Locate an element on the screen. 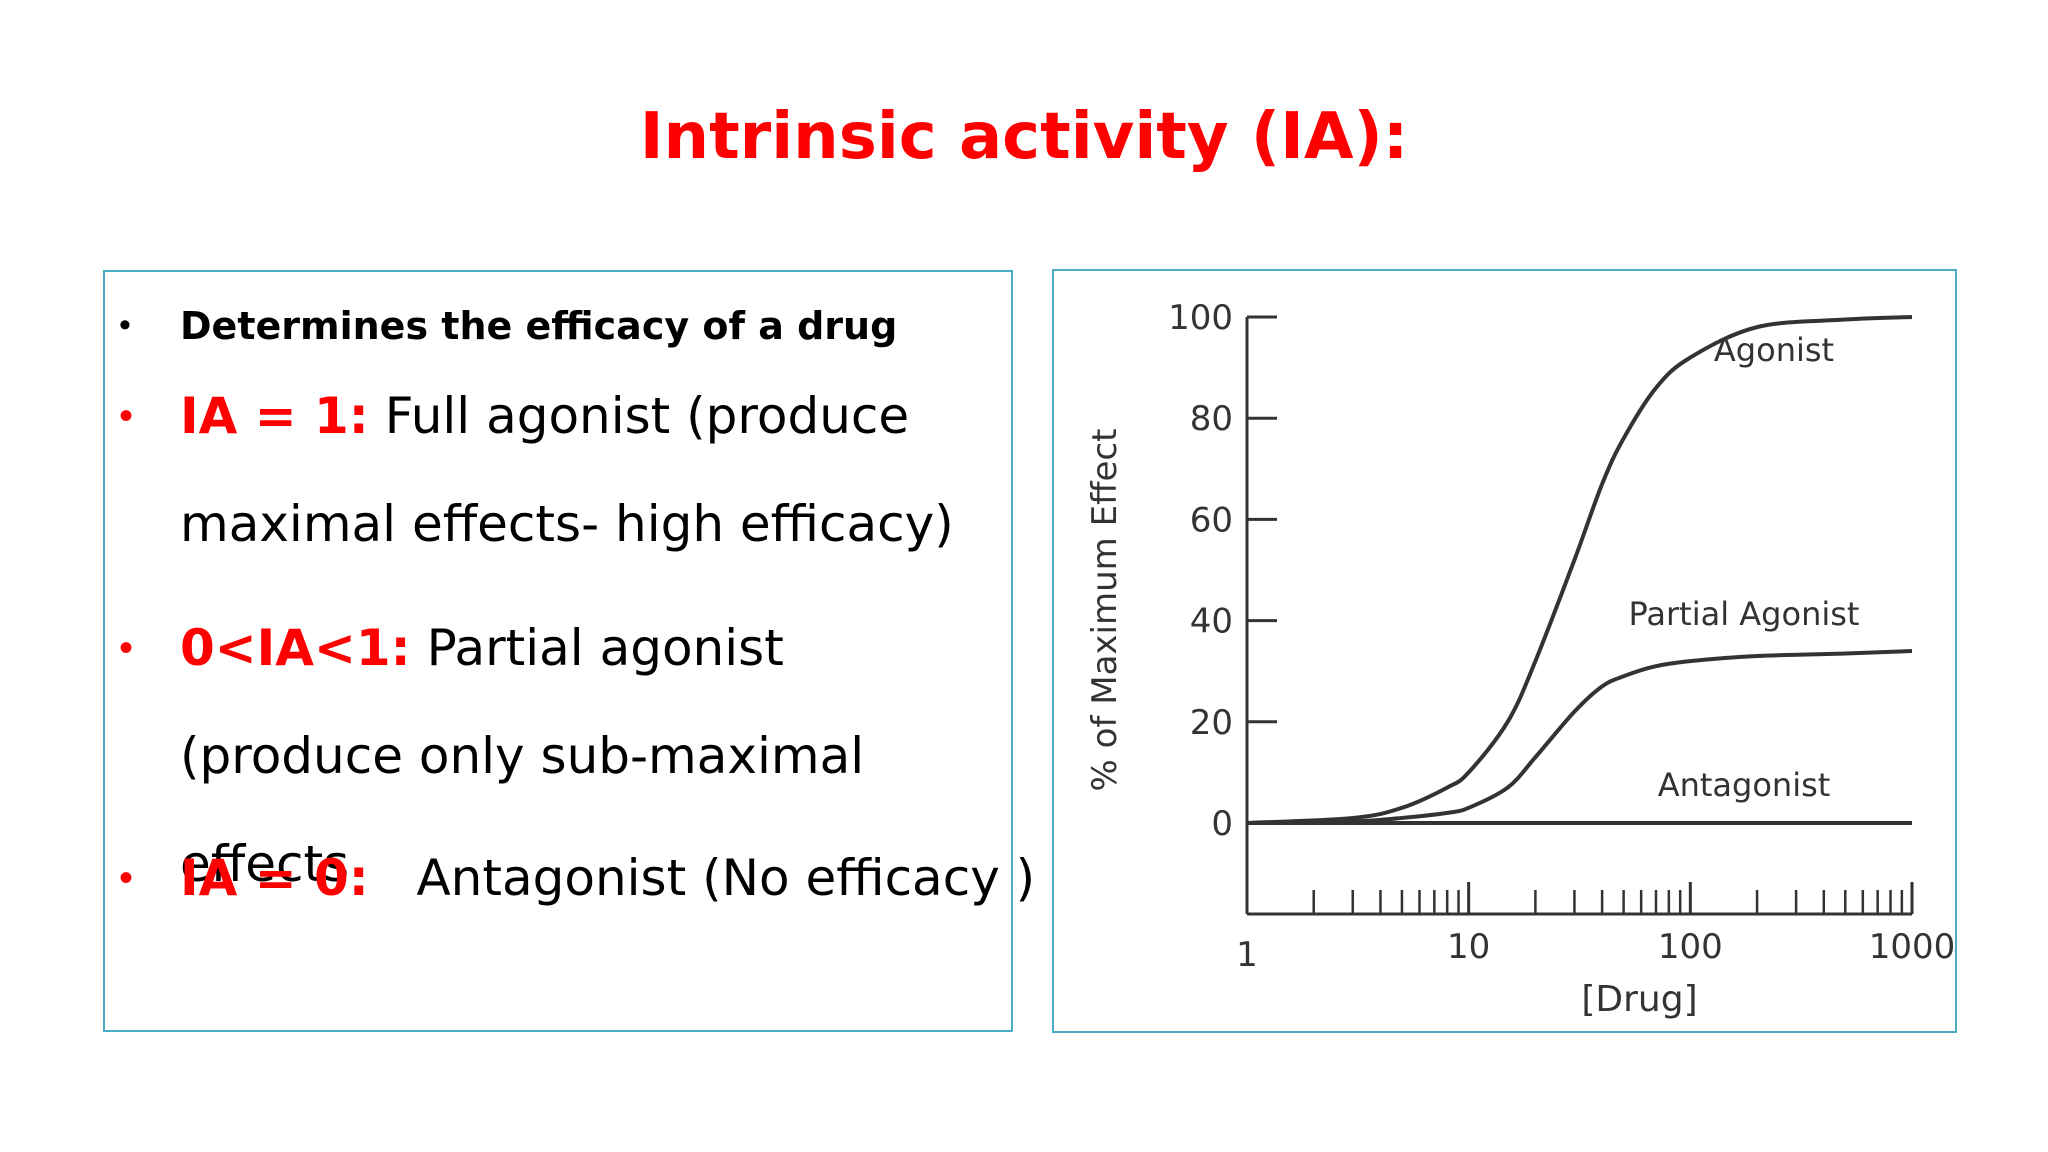  y-tick-label: 80 is located at coordinates (1211, 419).